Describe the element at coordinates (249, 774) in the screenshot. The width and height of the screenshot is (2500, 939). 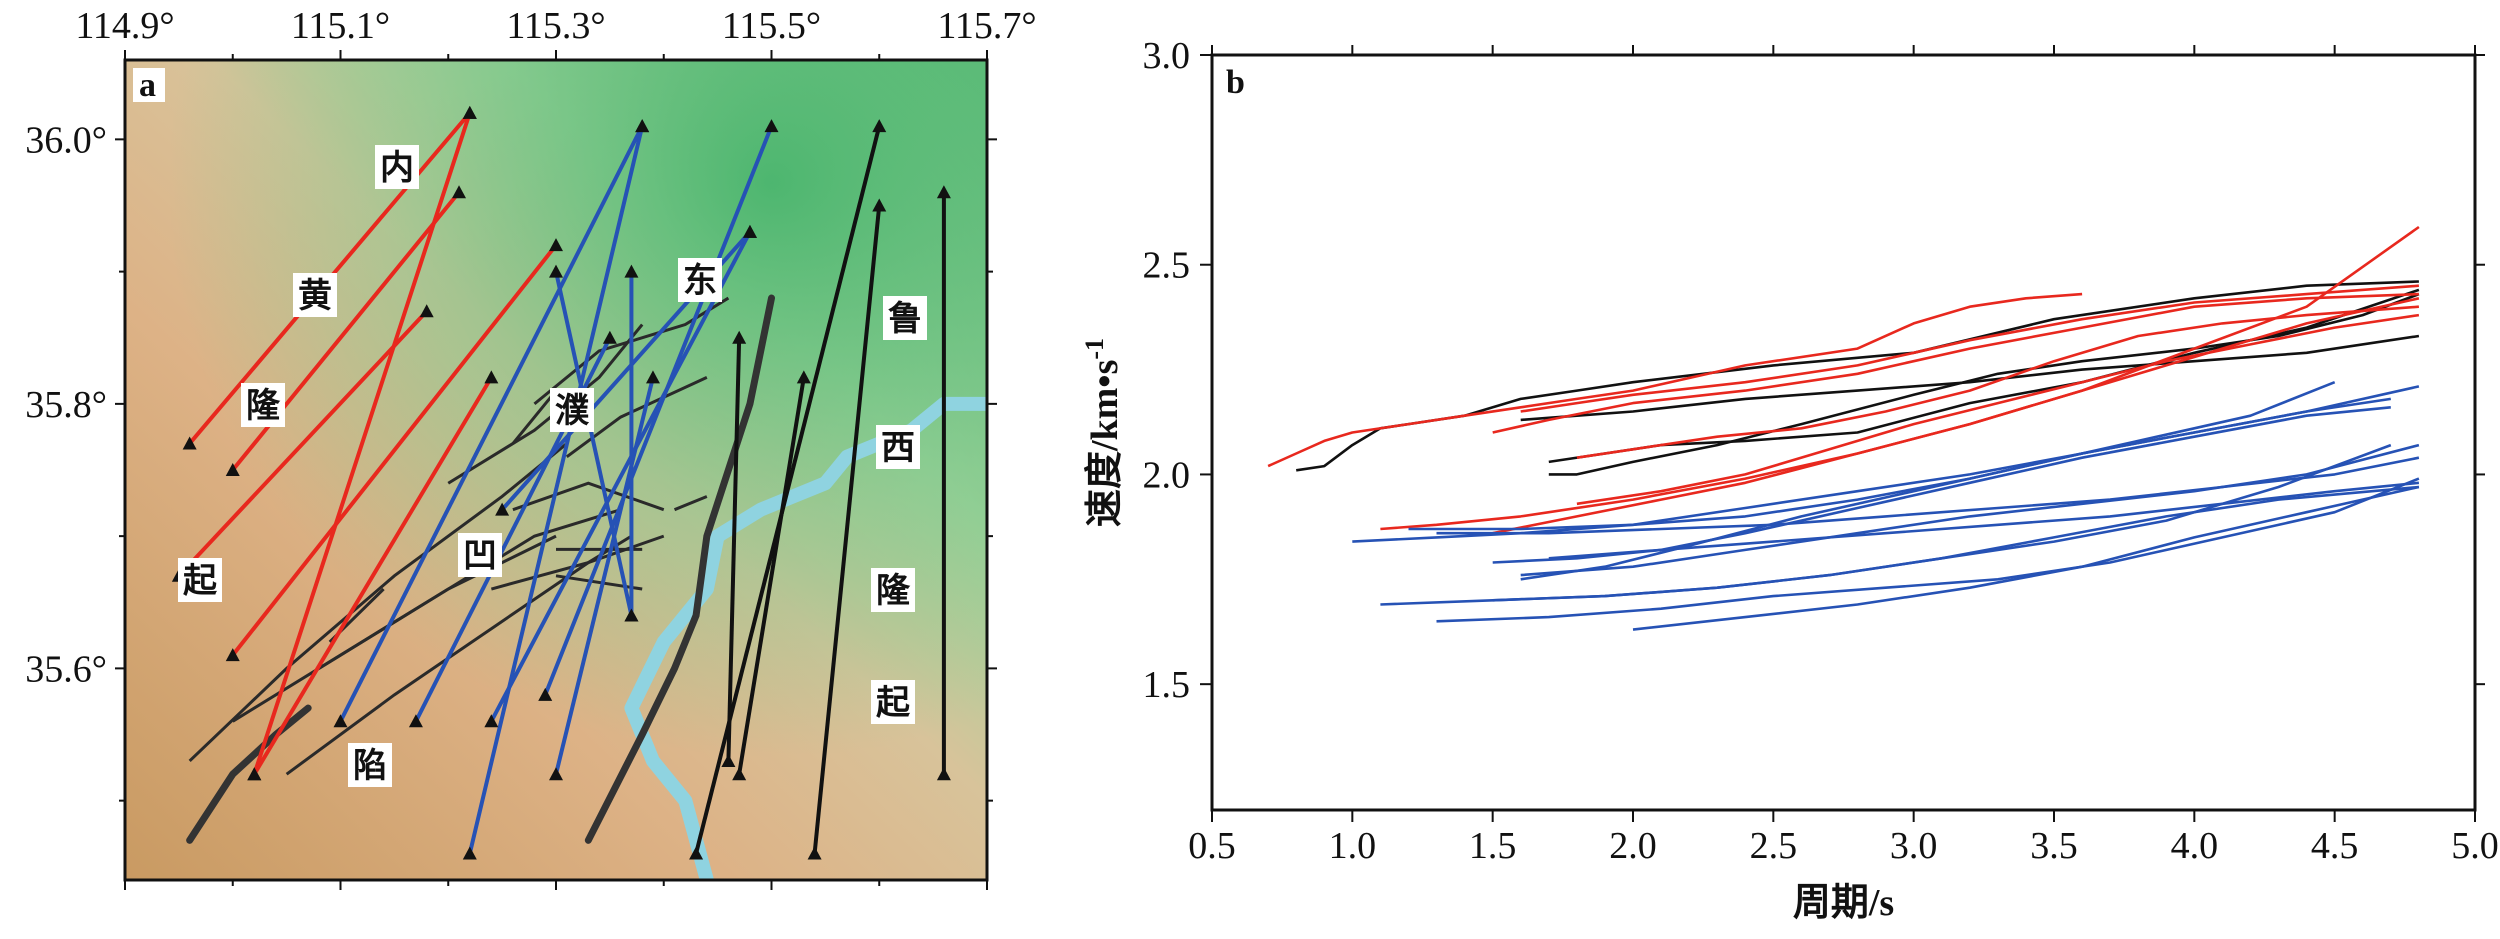
I see `boundary-fault-west` at that location.